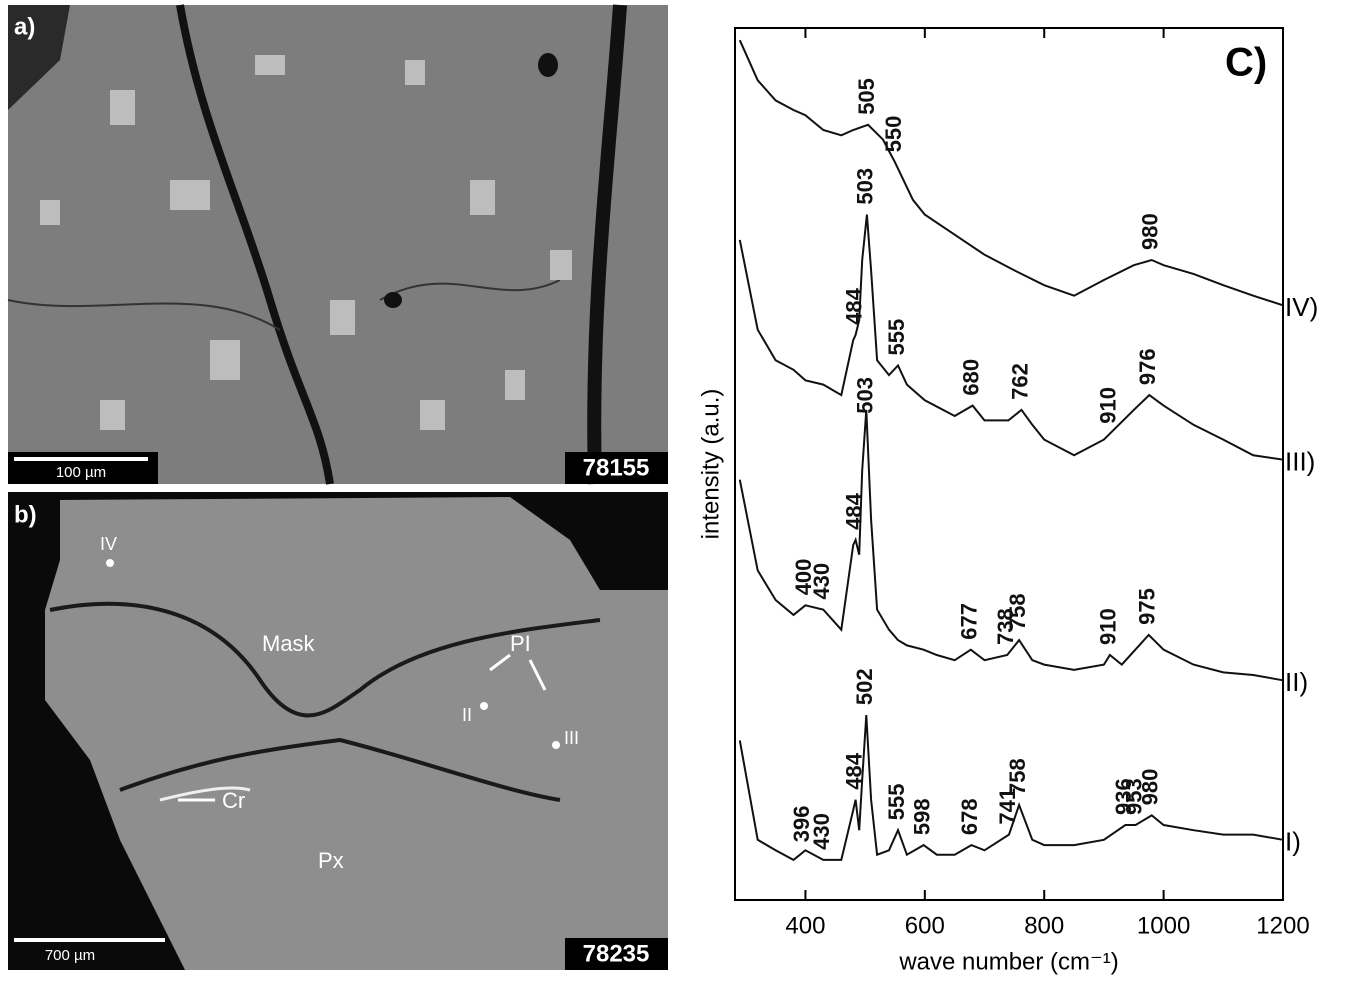 The image size is (1345, 985). What do you see at coordinates (1005, 626) in the screenshot?
I see `peak-label: 738` at bounding box center [1005, 626].